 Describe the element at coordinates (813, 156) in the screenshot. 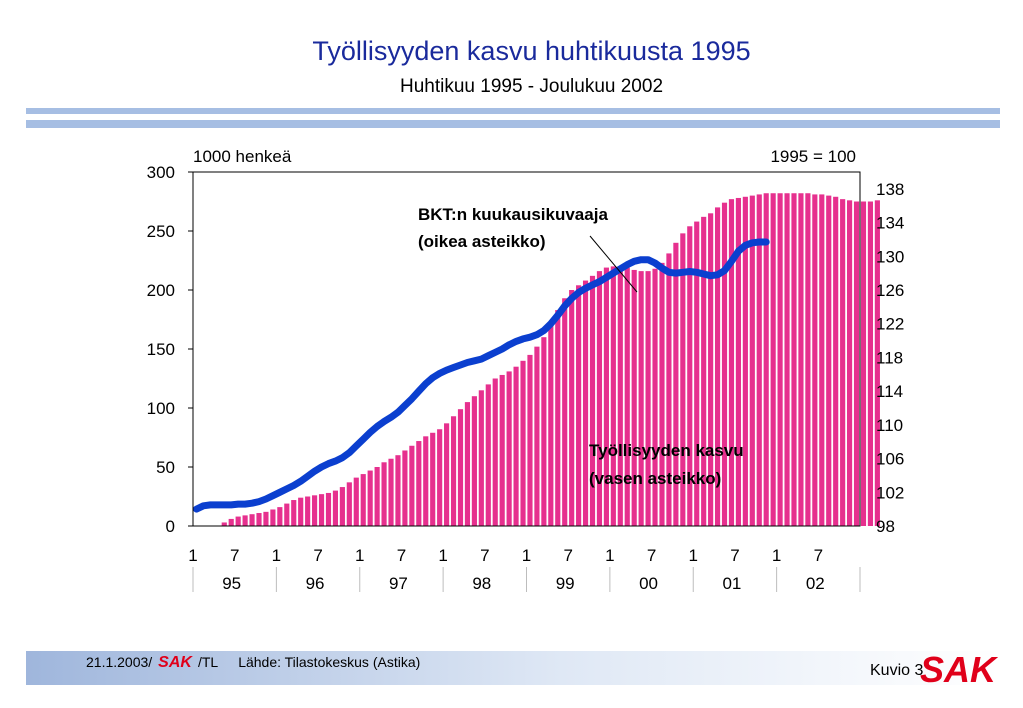

I see `right-axis-unit-label: 1995 = 100` at that location.